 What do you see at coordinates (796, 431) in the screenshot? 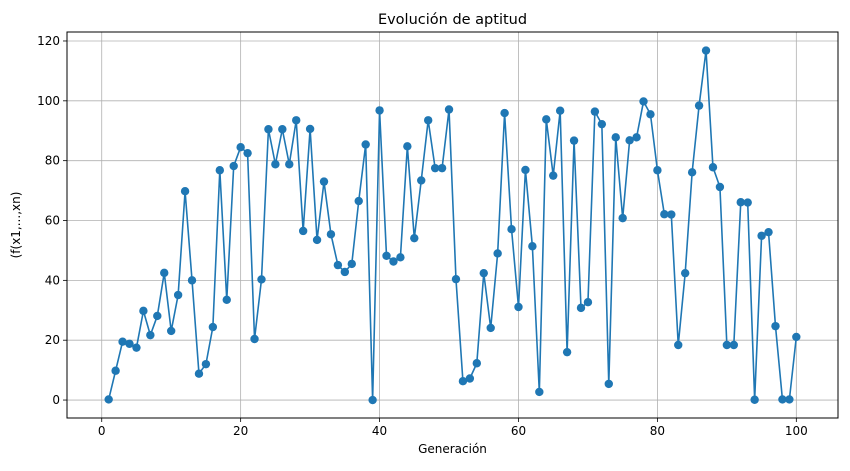
I see `x-tick-label: 100` at bounding box center [796, 431].